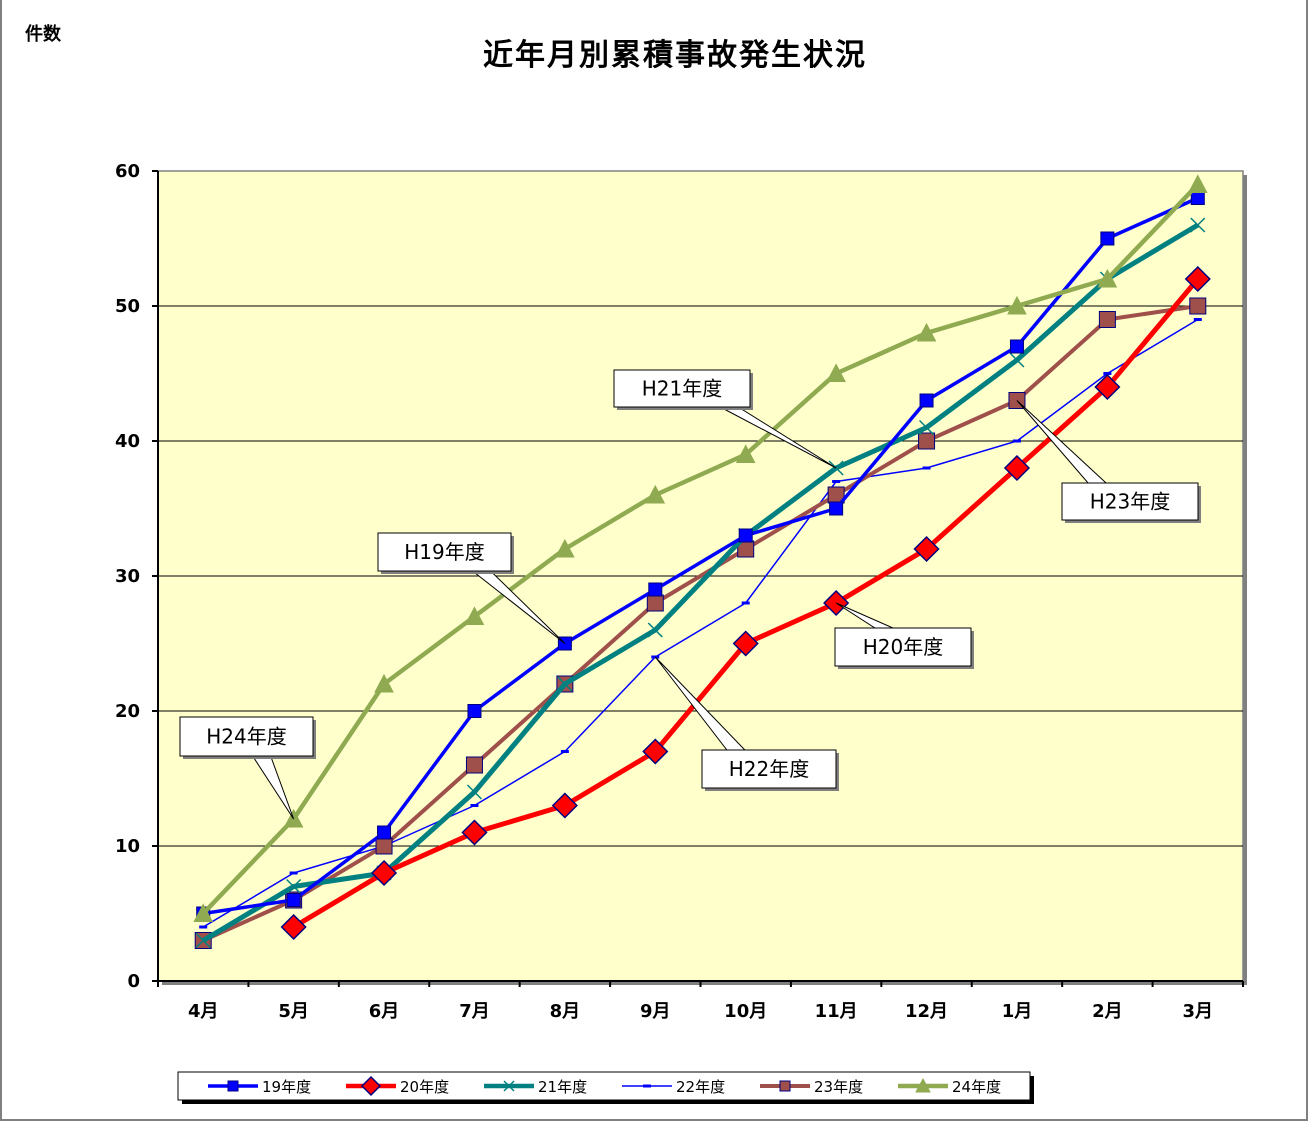  What do you see at coordinates (424, 1087) in the screenshot?
I see `legend-label: 20年度` at bounding box center [424, 1087].